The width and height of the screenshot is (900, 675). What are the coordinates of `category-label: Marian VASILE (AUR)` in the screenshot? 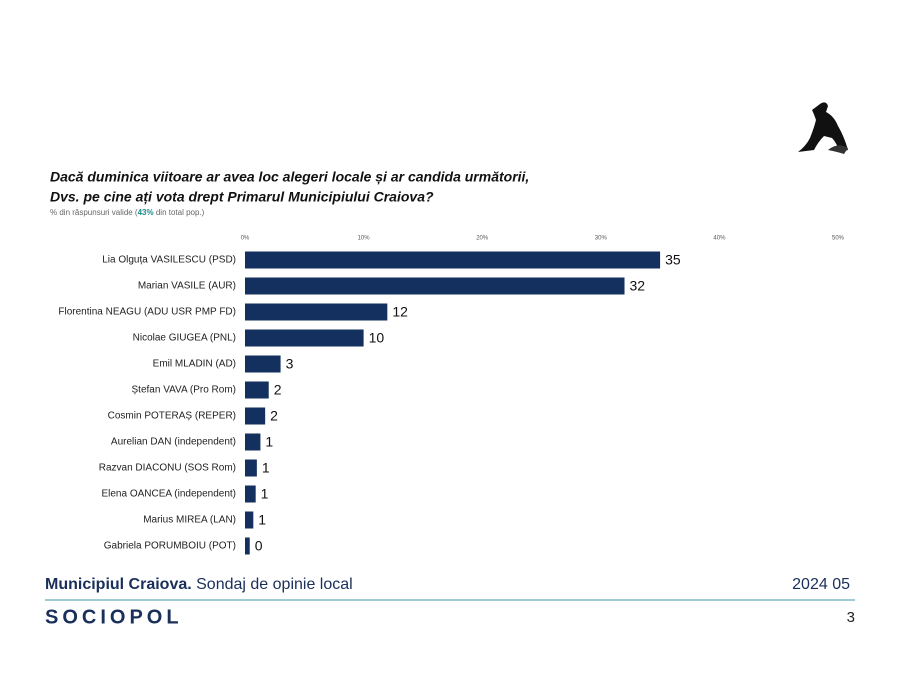 It's located at (187, 286).